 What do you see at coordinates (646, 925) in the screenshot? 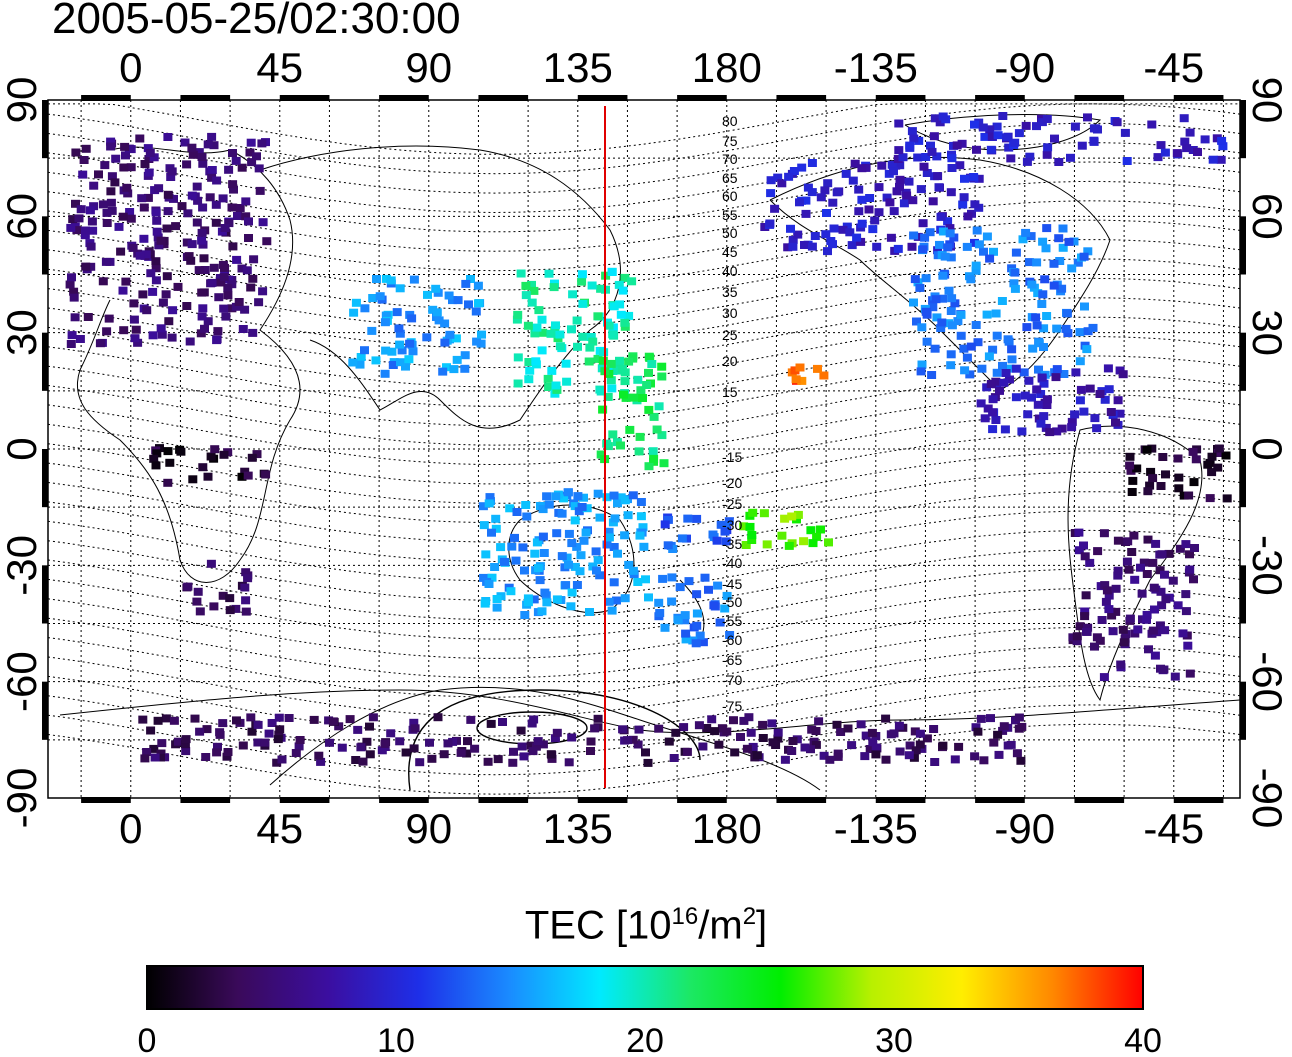
I see `colorbar-title: TEC [1016/m2]` at bounding box center [646, 925].